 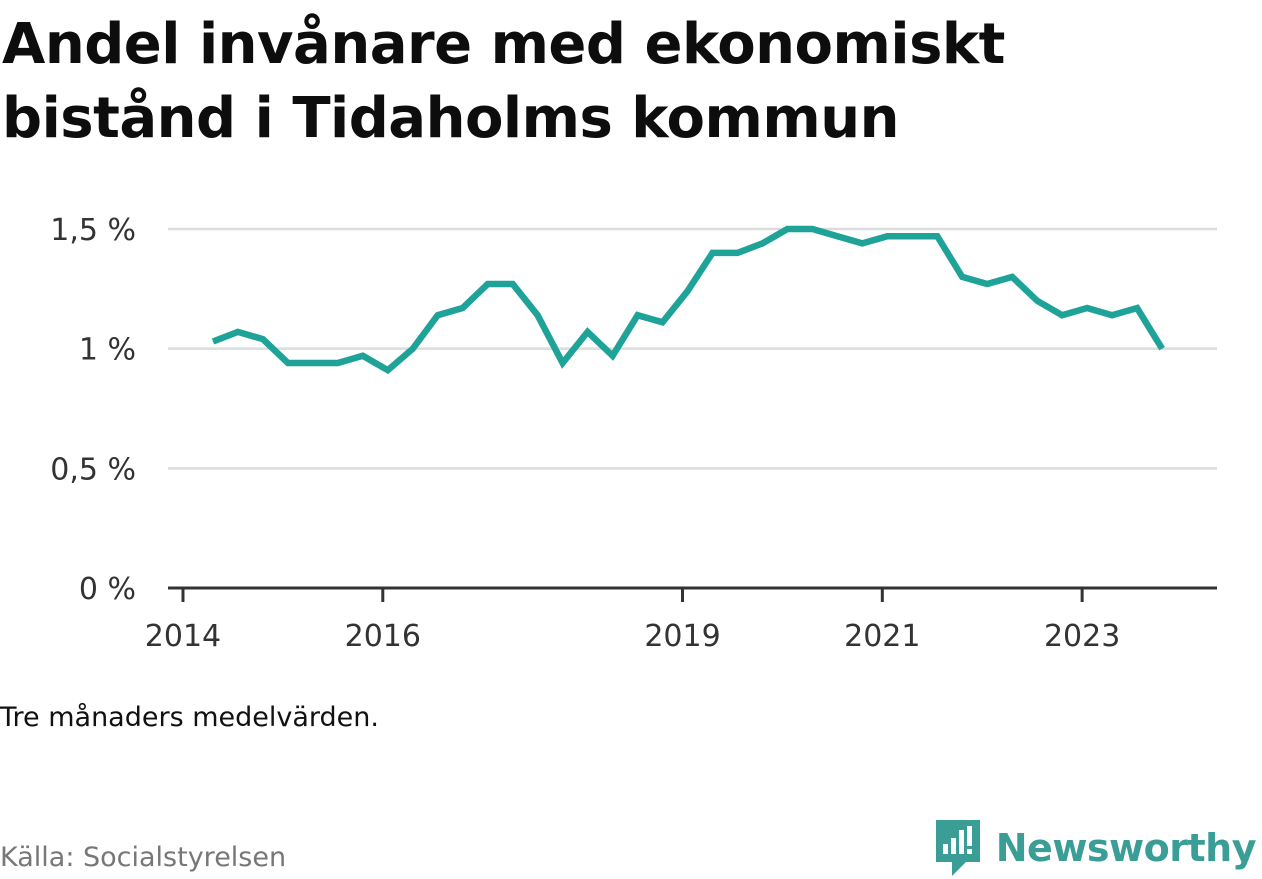 What do you see at coordinates (107, 589) in the screenshot?
I see `y-tick-label: 0 %` at bounding box center [107, 589].